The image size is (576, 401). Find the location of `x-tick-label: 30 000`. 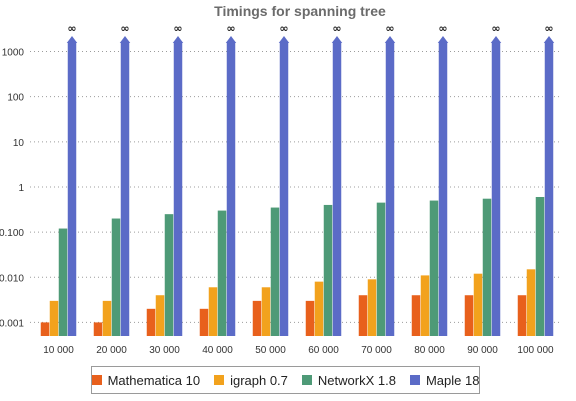

x-tick-label: 30 000 is located at coordinates (164, 350).